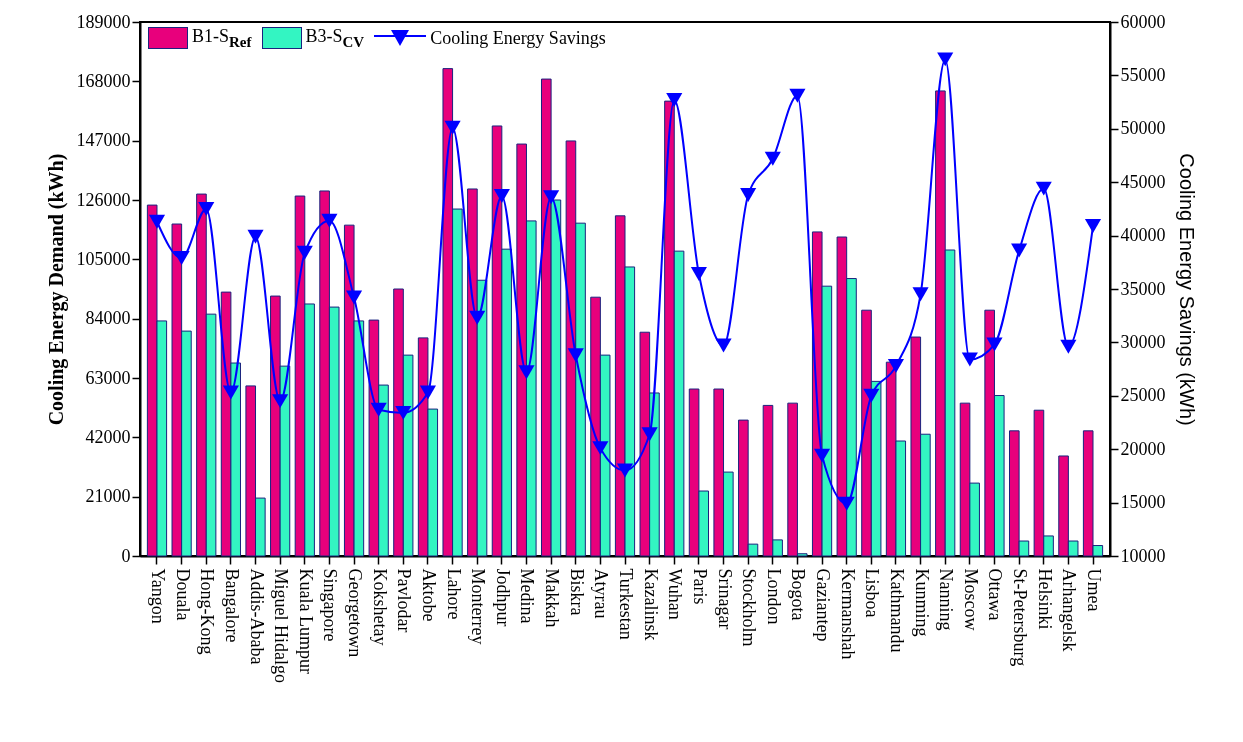 The image size is (1243, 742). I want to click on x-tick-label: Aktobe, so click(428, 595).